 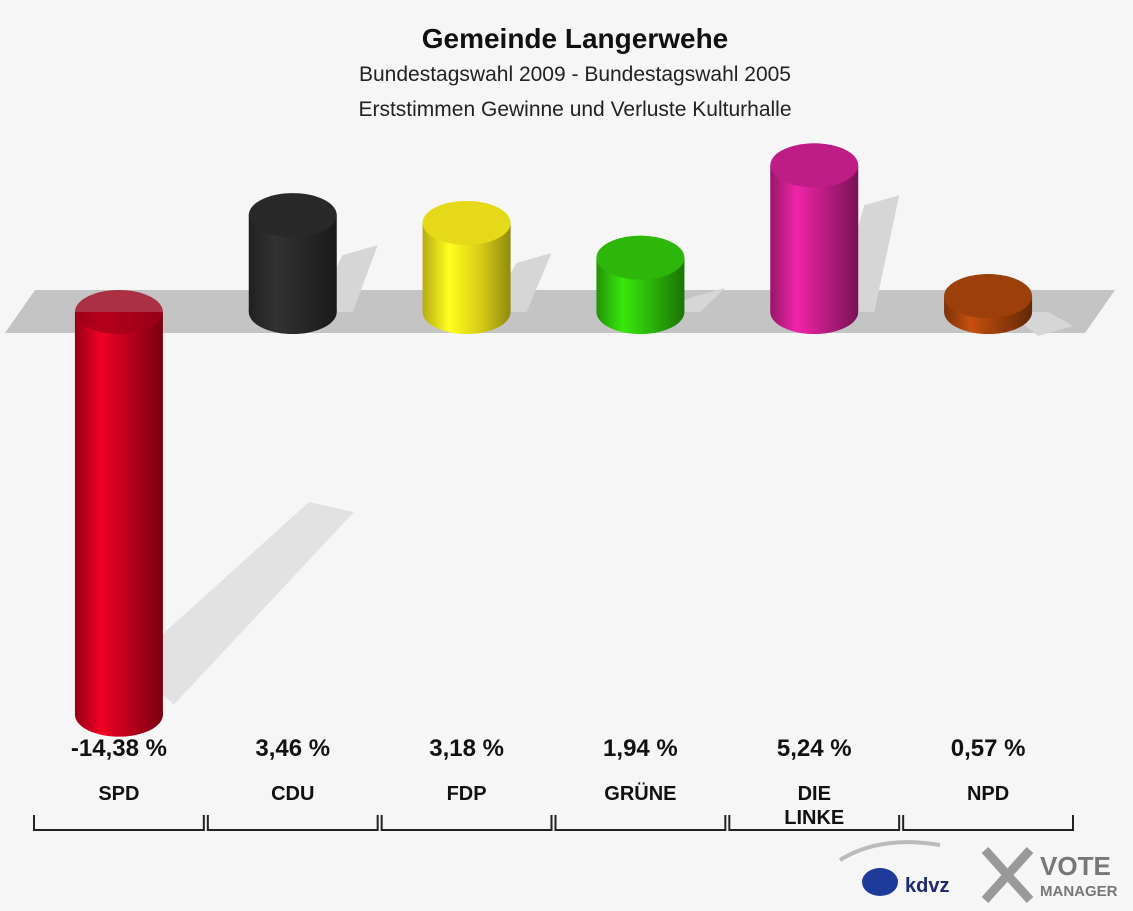 What do you see at coordinates (640, 748) in the screenshot?
I see `value-label: 1,94 %` at bounding box center [640, 748].